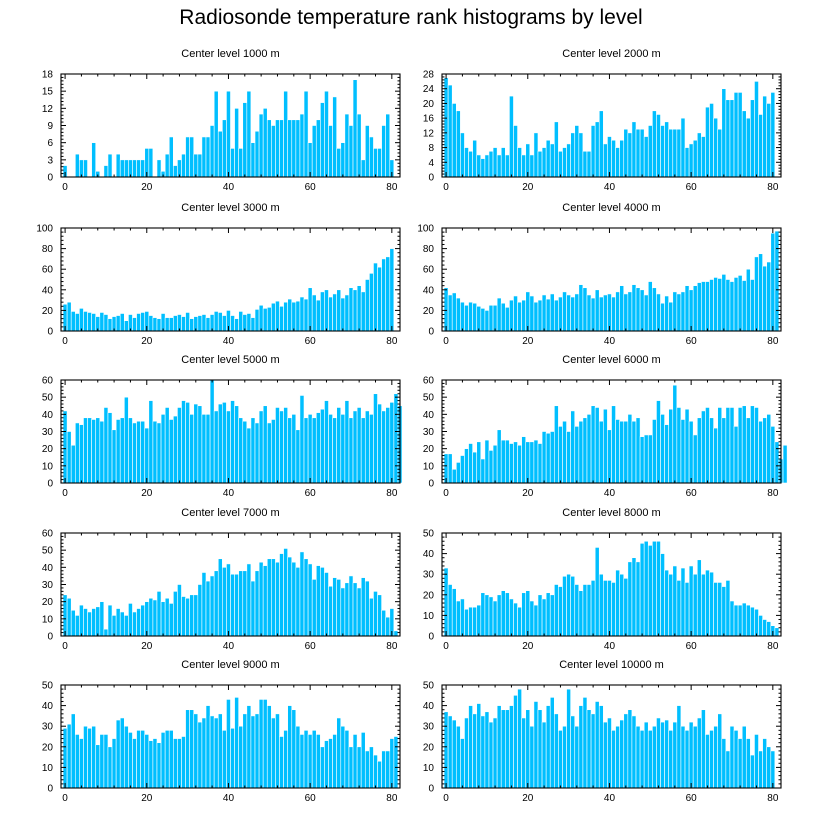  Describe the element at coordinates (230, 513) in the screenshot. I see `panel-title: Center level 7000 m` at that location.